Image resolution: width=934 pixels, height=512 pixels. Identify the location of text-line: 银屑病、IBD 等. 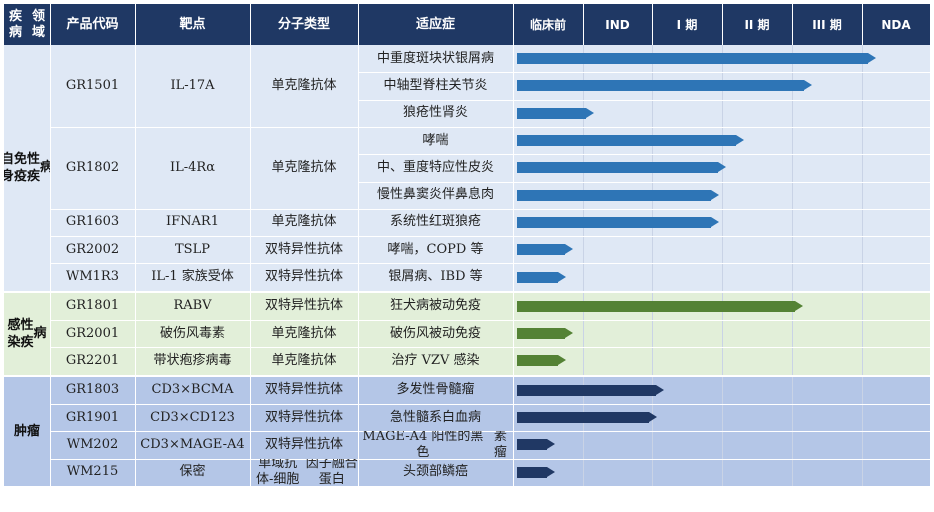
(435, 277).